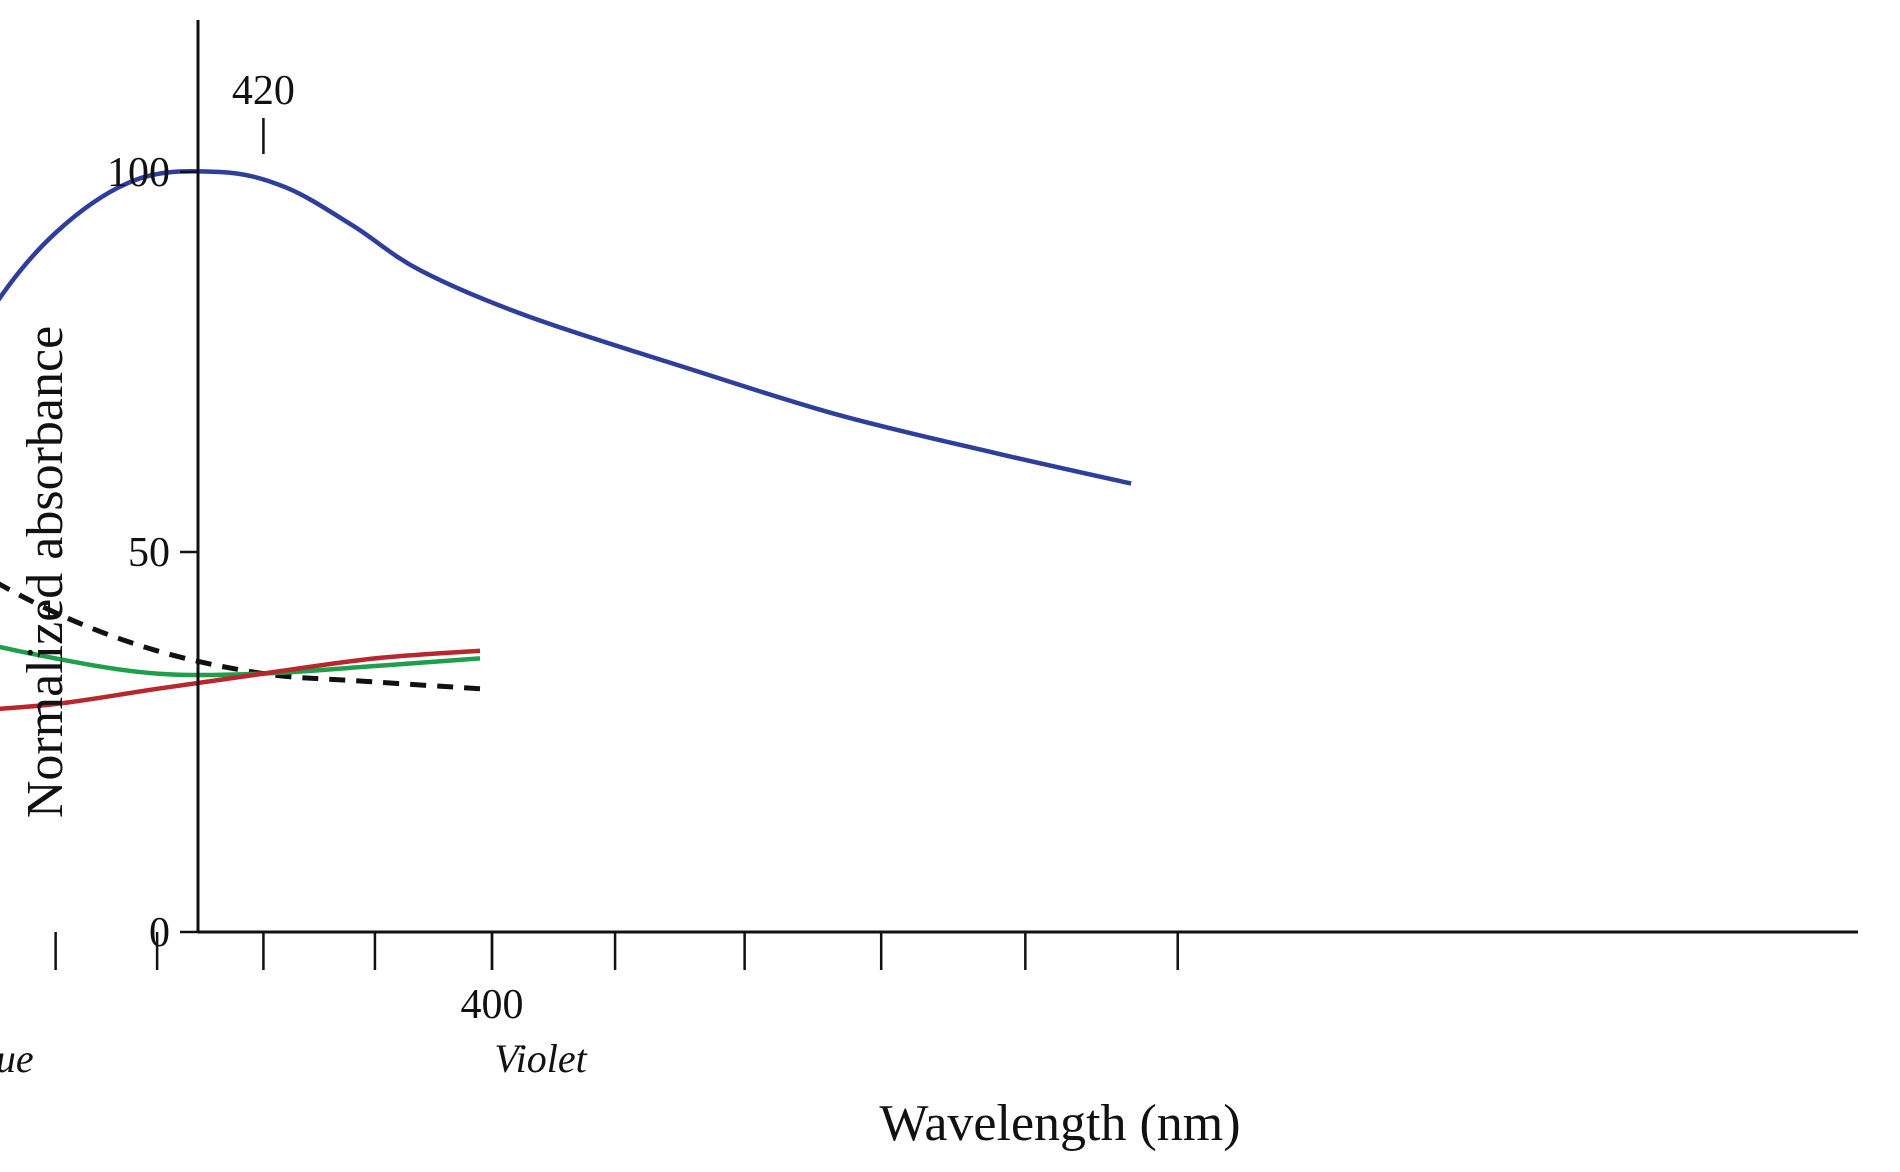  I want to click on series-m-line, so click(240, 661).